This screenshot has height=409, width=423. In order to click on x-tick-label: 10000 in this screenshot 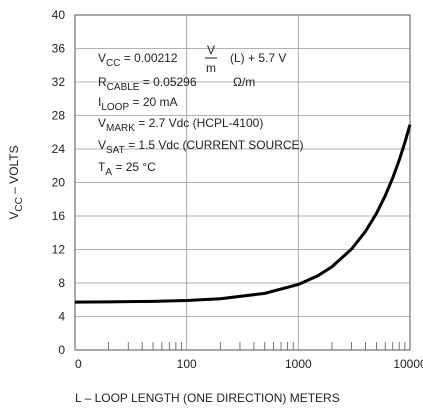, I will do `click(408, 364)`.